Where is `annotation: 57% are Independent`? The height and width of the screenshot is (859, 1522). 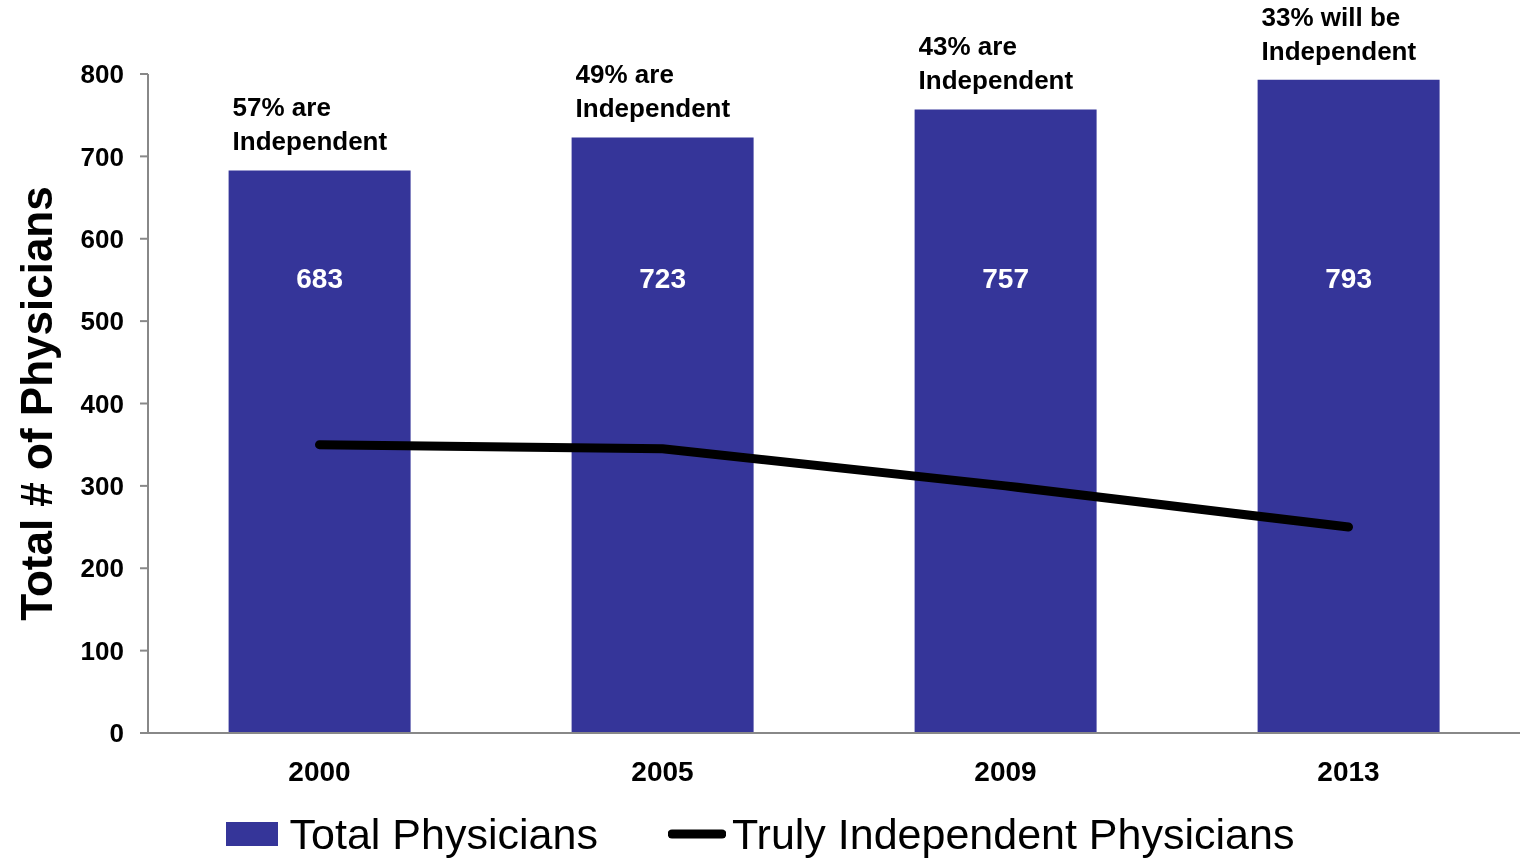
annotation: 57% are Independent is located at coordinates (310, 125).